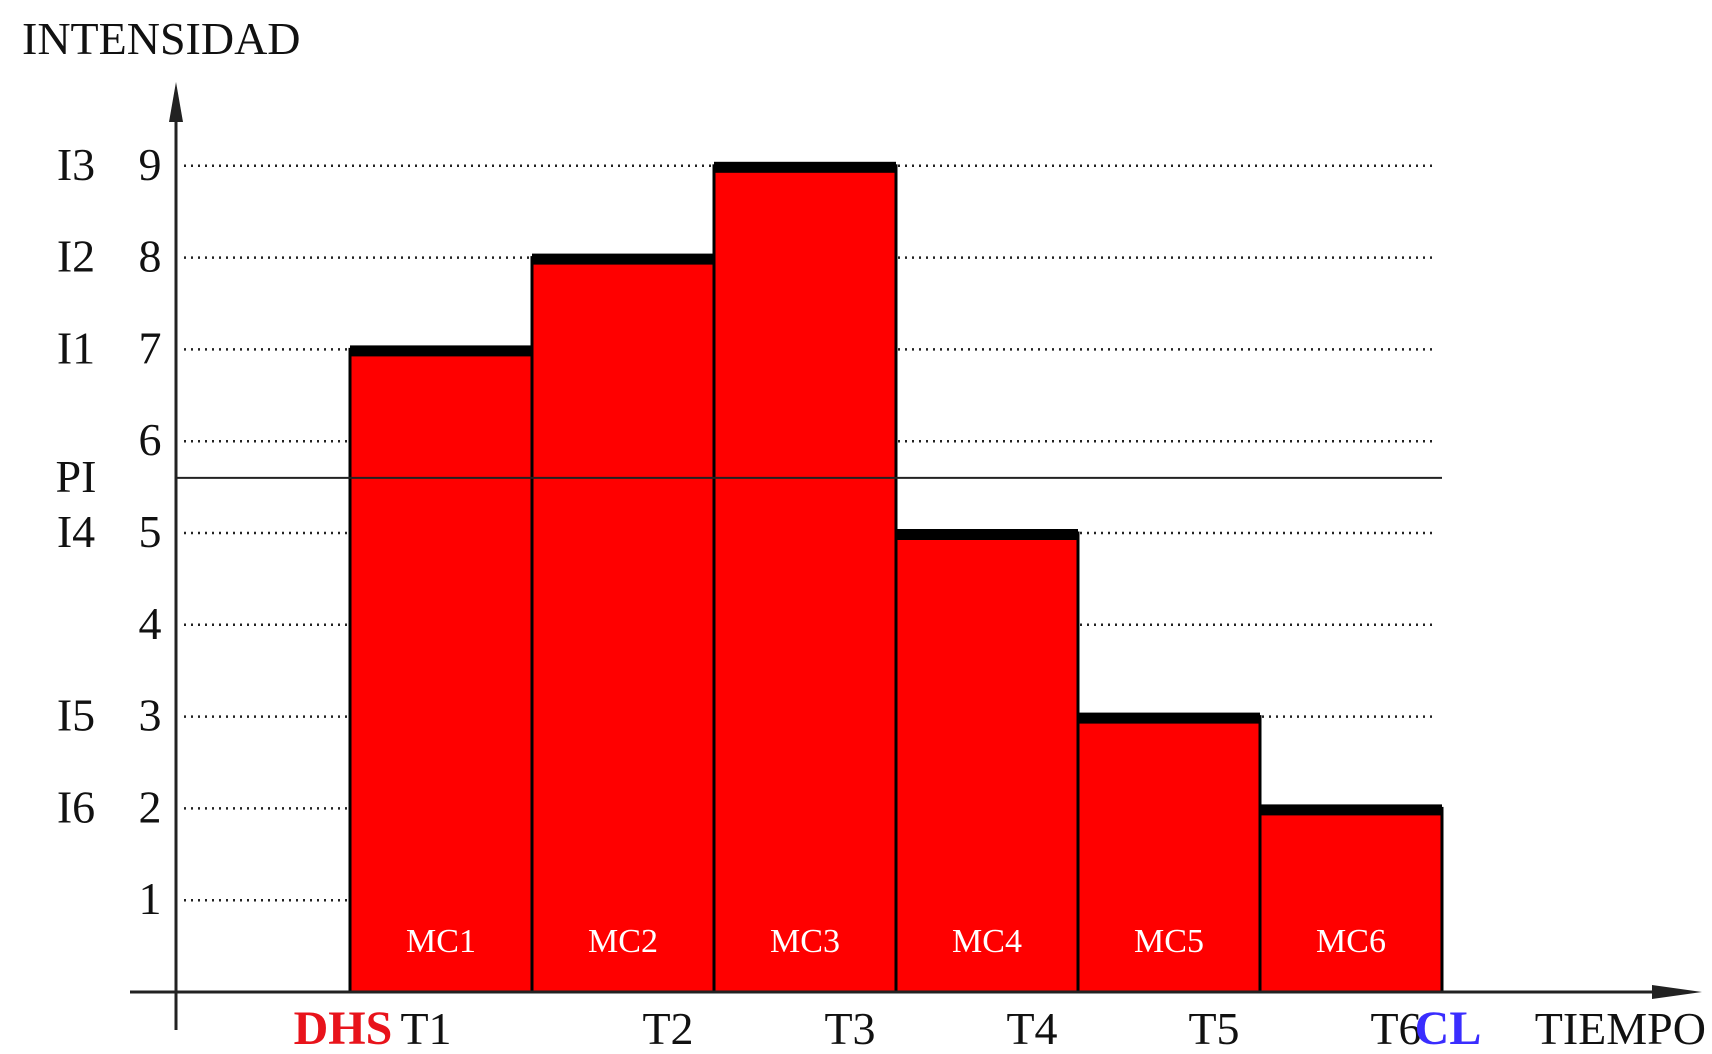 This screenshot has width=1712, height=1054. Describe the element at coordinates (987, 762) in the screenshot. I see `bar-T4` at that location.